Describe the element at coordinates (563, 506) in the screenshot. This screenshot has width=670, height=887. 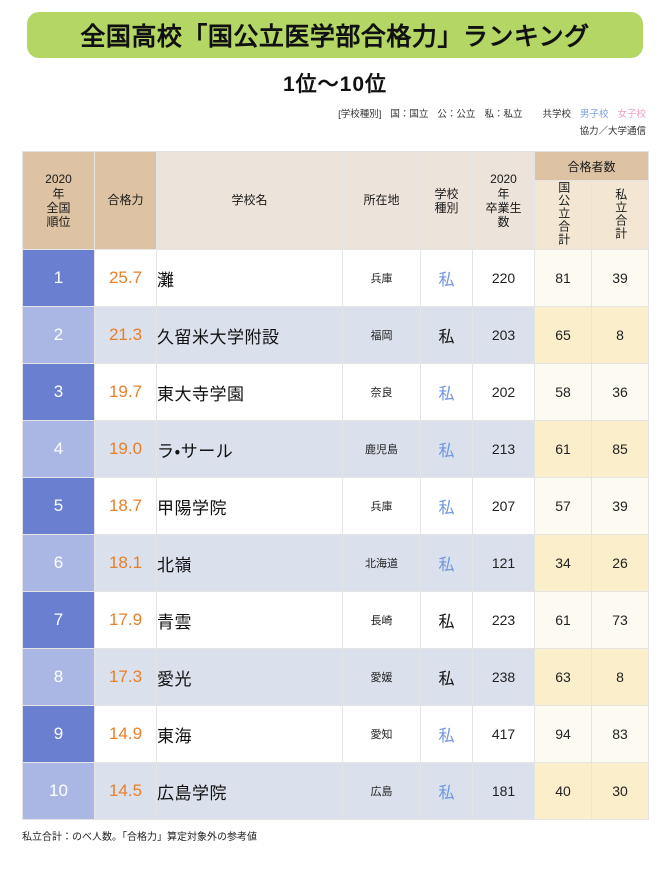
I see `cell-national-total: 57` at that location.